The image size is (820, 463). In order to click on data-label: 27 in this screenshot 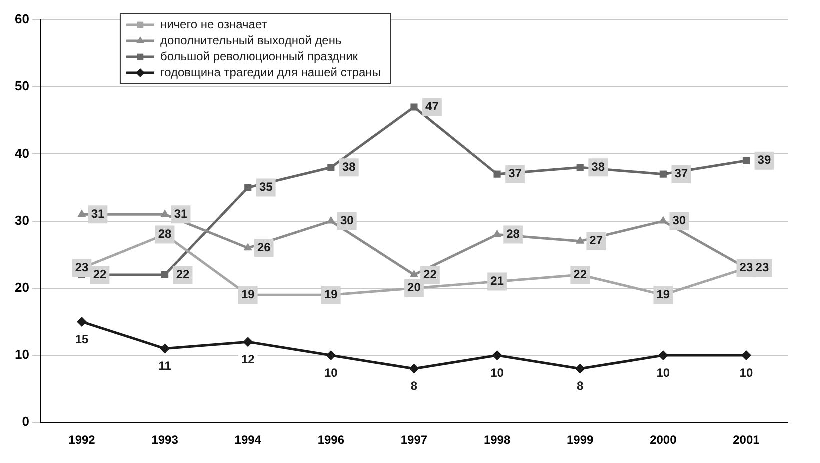, I will do `click(597, 241)`.